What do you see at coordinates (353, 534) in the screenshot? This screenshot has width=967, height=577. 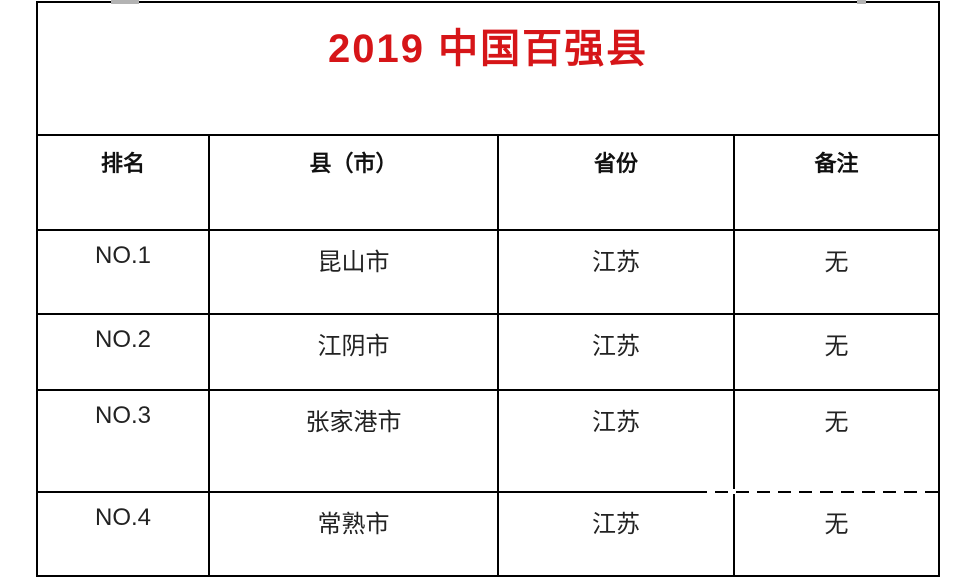 I see `county-cell: 常熟市` at bounding box center [353, 534].